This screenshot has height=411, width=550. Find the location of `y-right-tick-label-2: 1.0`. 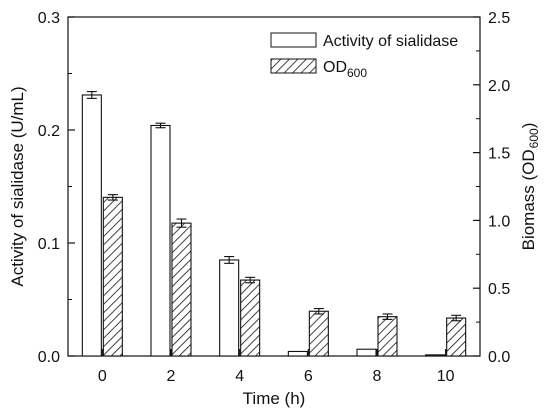

y-right-tick-label-2: 1.0 is located at coordinates (499, 221).